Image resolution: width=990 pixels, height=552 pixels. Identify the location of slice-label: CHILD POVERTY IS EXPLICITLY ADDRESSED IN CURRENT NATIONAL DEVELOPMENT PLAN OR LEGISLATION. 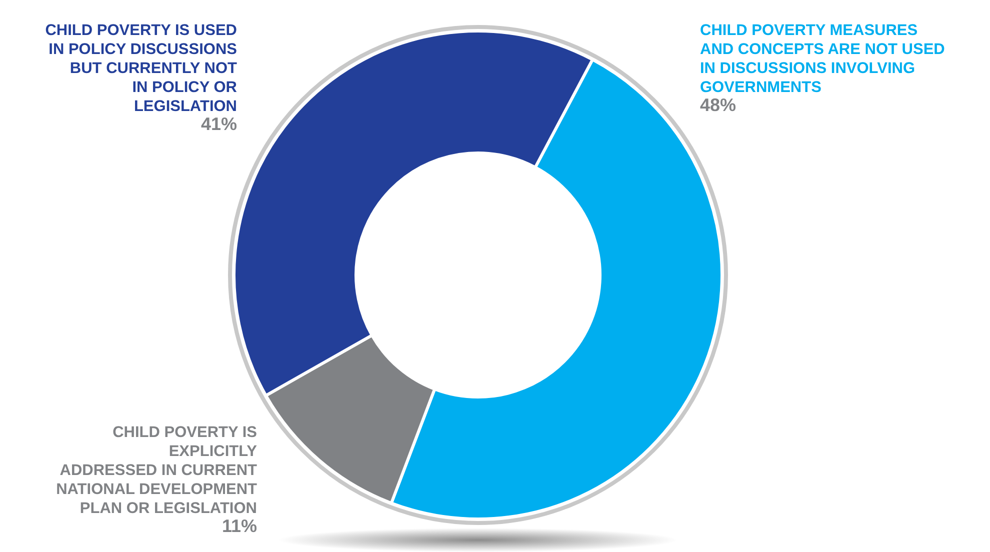
(157, 470).